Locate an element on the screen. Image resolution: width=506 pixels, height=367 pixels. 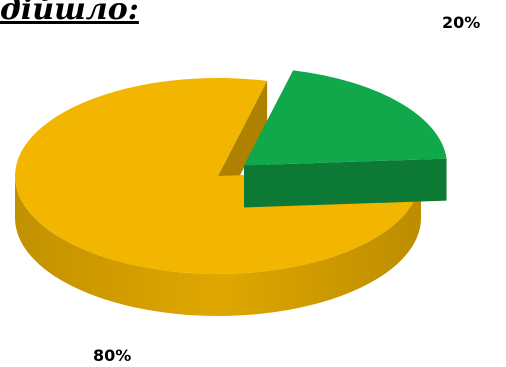
data-label-slice-0: 20% is located at coordinates (461, 22).